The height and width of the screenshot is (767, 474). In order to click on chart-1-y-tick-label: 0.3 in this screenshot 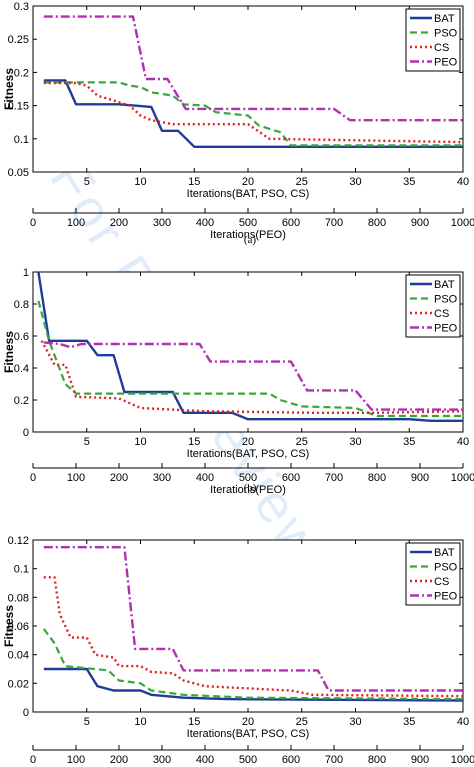, I will do `click(21, 7)`.